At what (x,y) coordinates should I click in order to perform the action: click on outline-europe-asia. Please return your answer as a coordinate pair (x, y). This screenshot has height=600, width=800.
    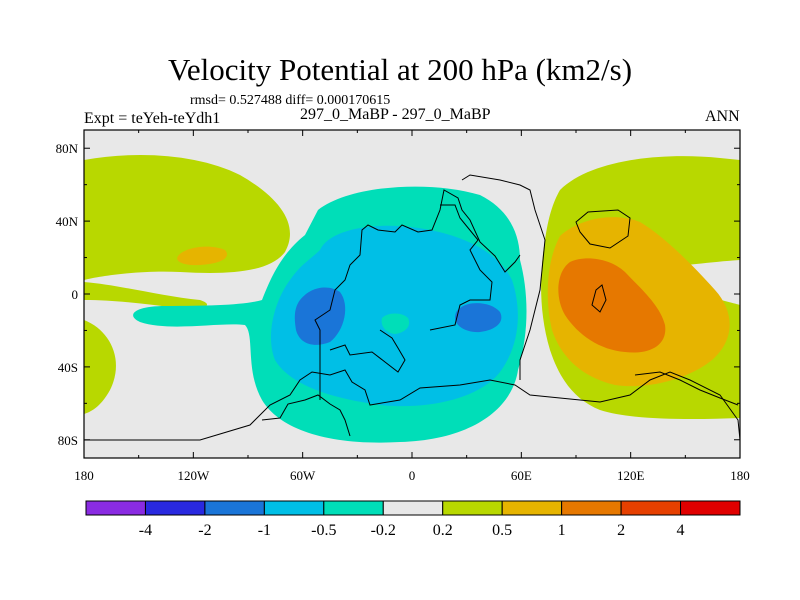
    Looking at the image, I should click on (503, 277).